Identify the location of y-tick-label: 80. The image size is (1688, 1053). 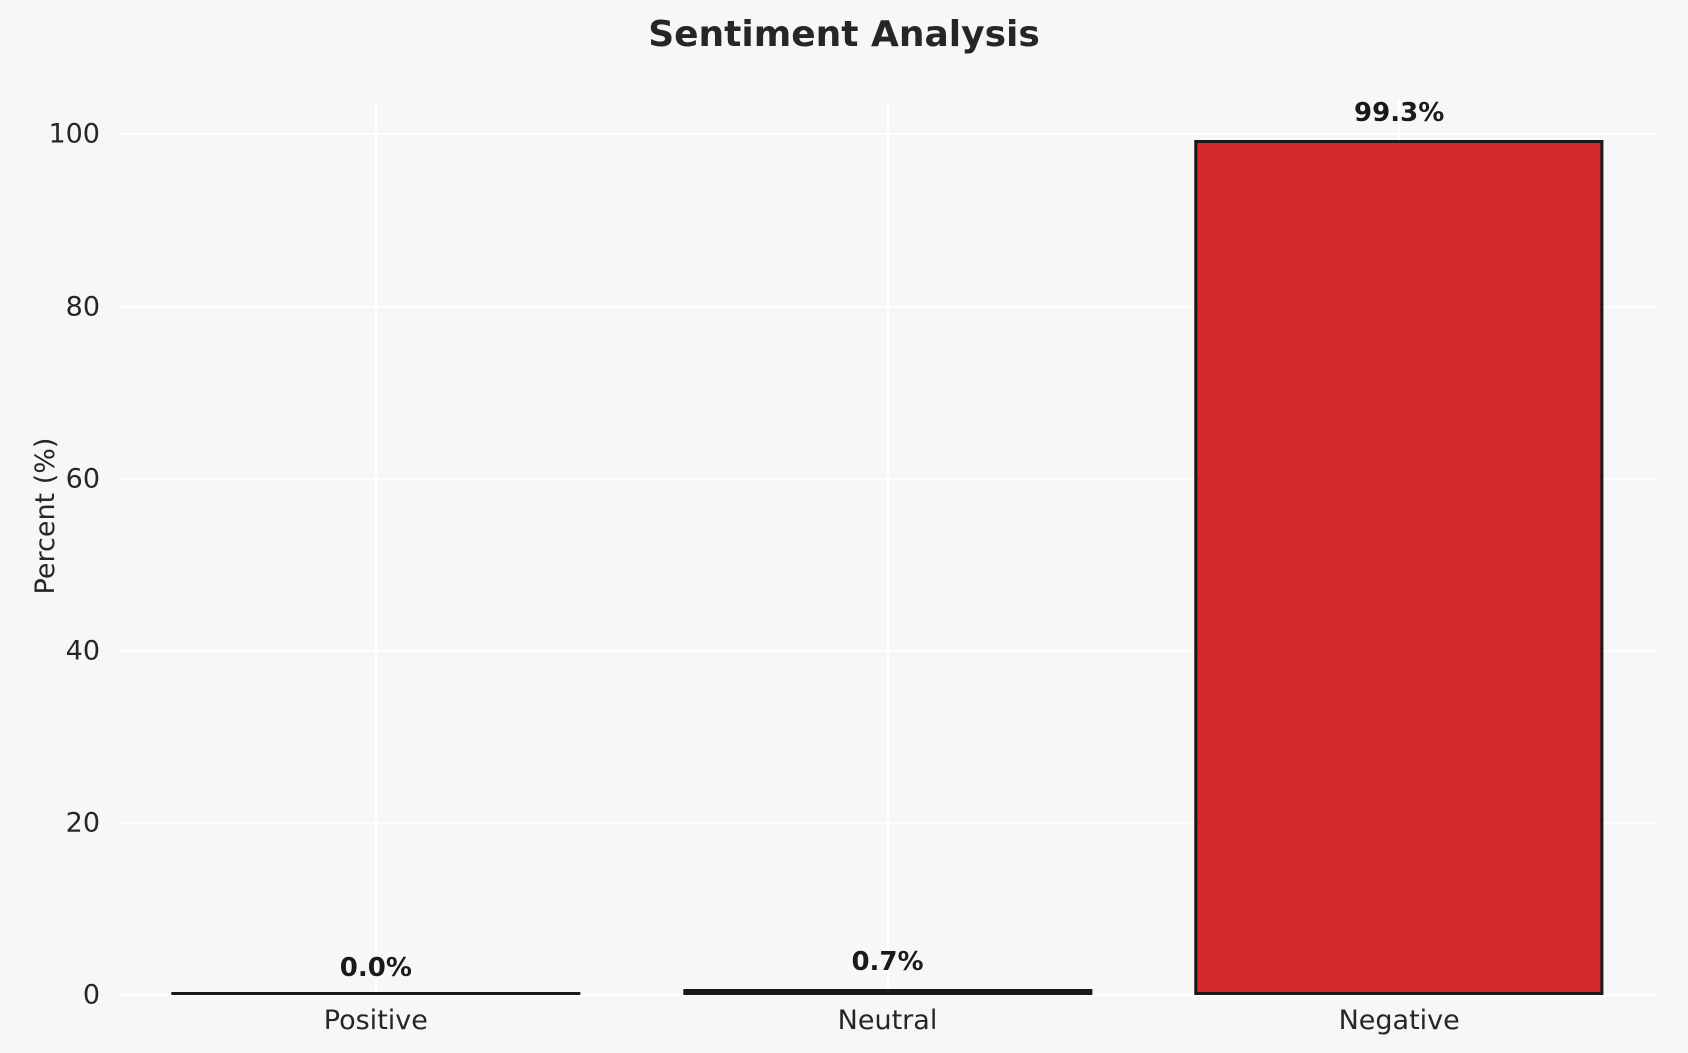
(82, 307).